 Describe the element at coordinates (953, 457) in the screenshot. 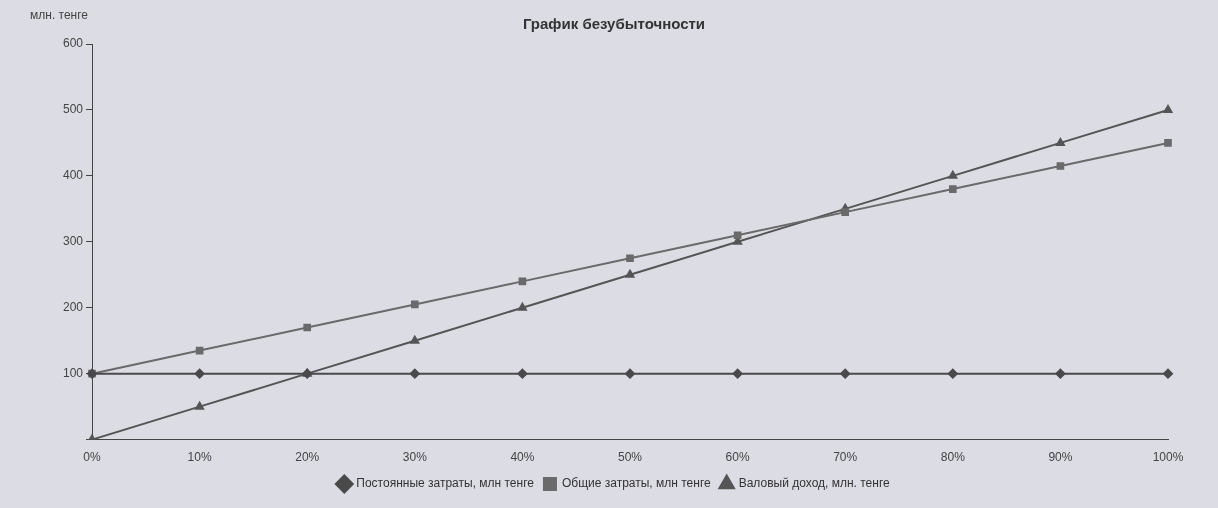

I see `x-tick-label: 80%` at that location.